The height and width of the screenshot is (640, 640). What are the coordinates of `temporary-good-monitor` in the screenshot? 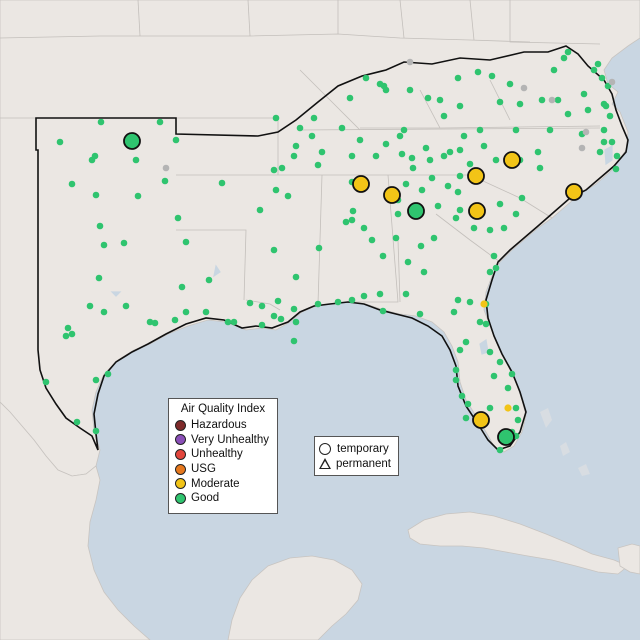 It's located at (132, 141).